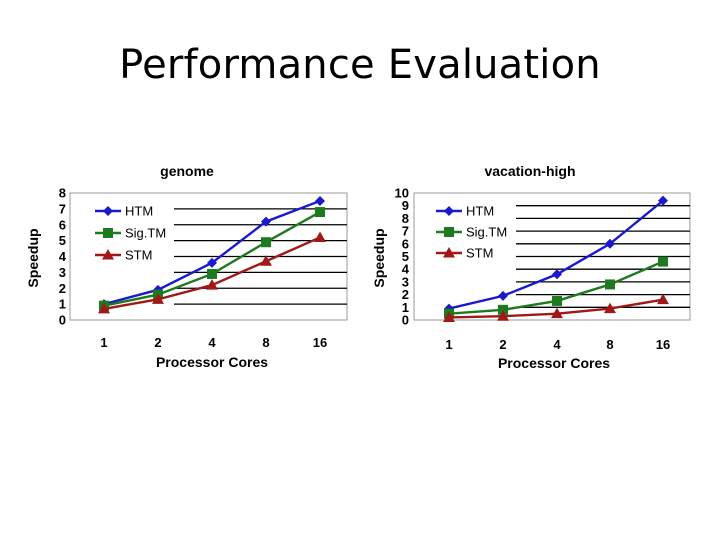 This screenshot has width=720, height=540. Describe the element at coordinates (187, 171) in the screenshot. I see `chart-title: genome` at that location.